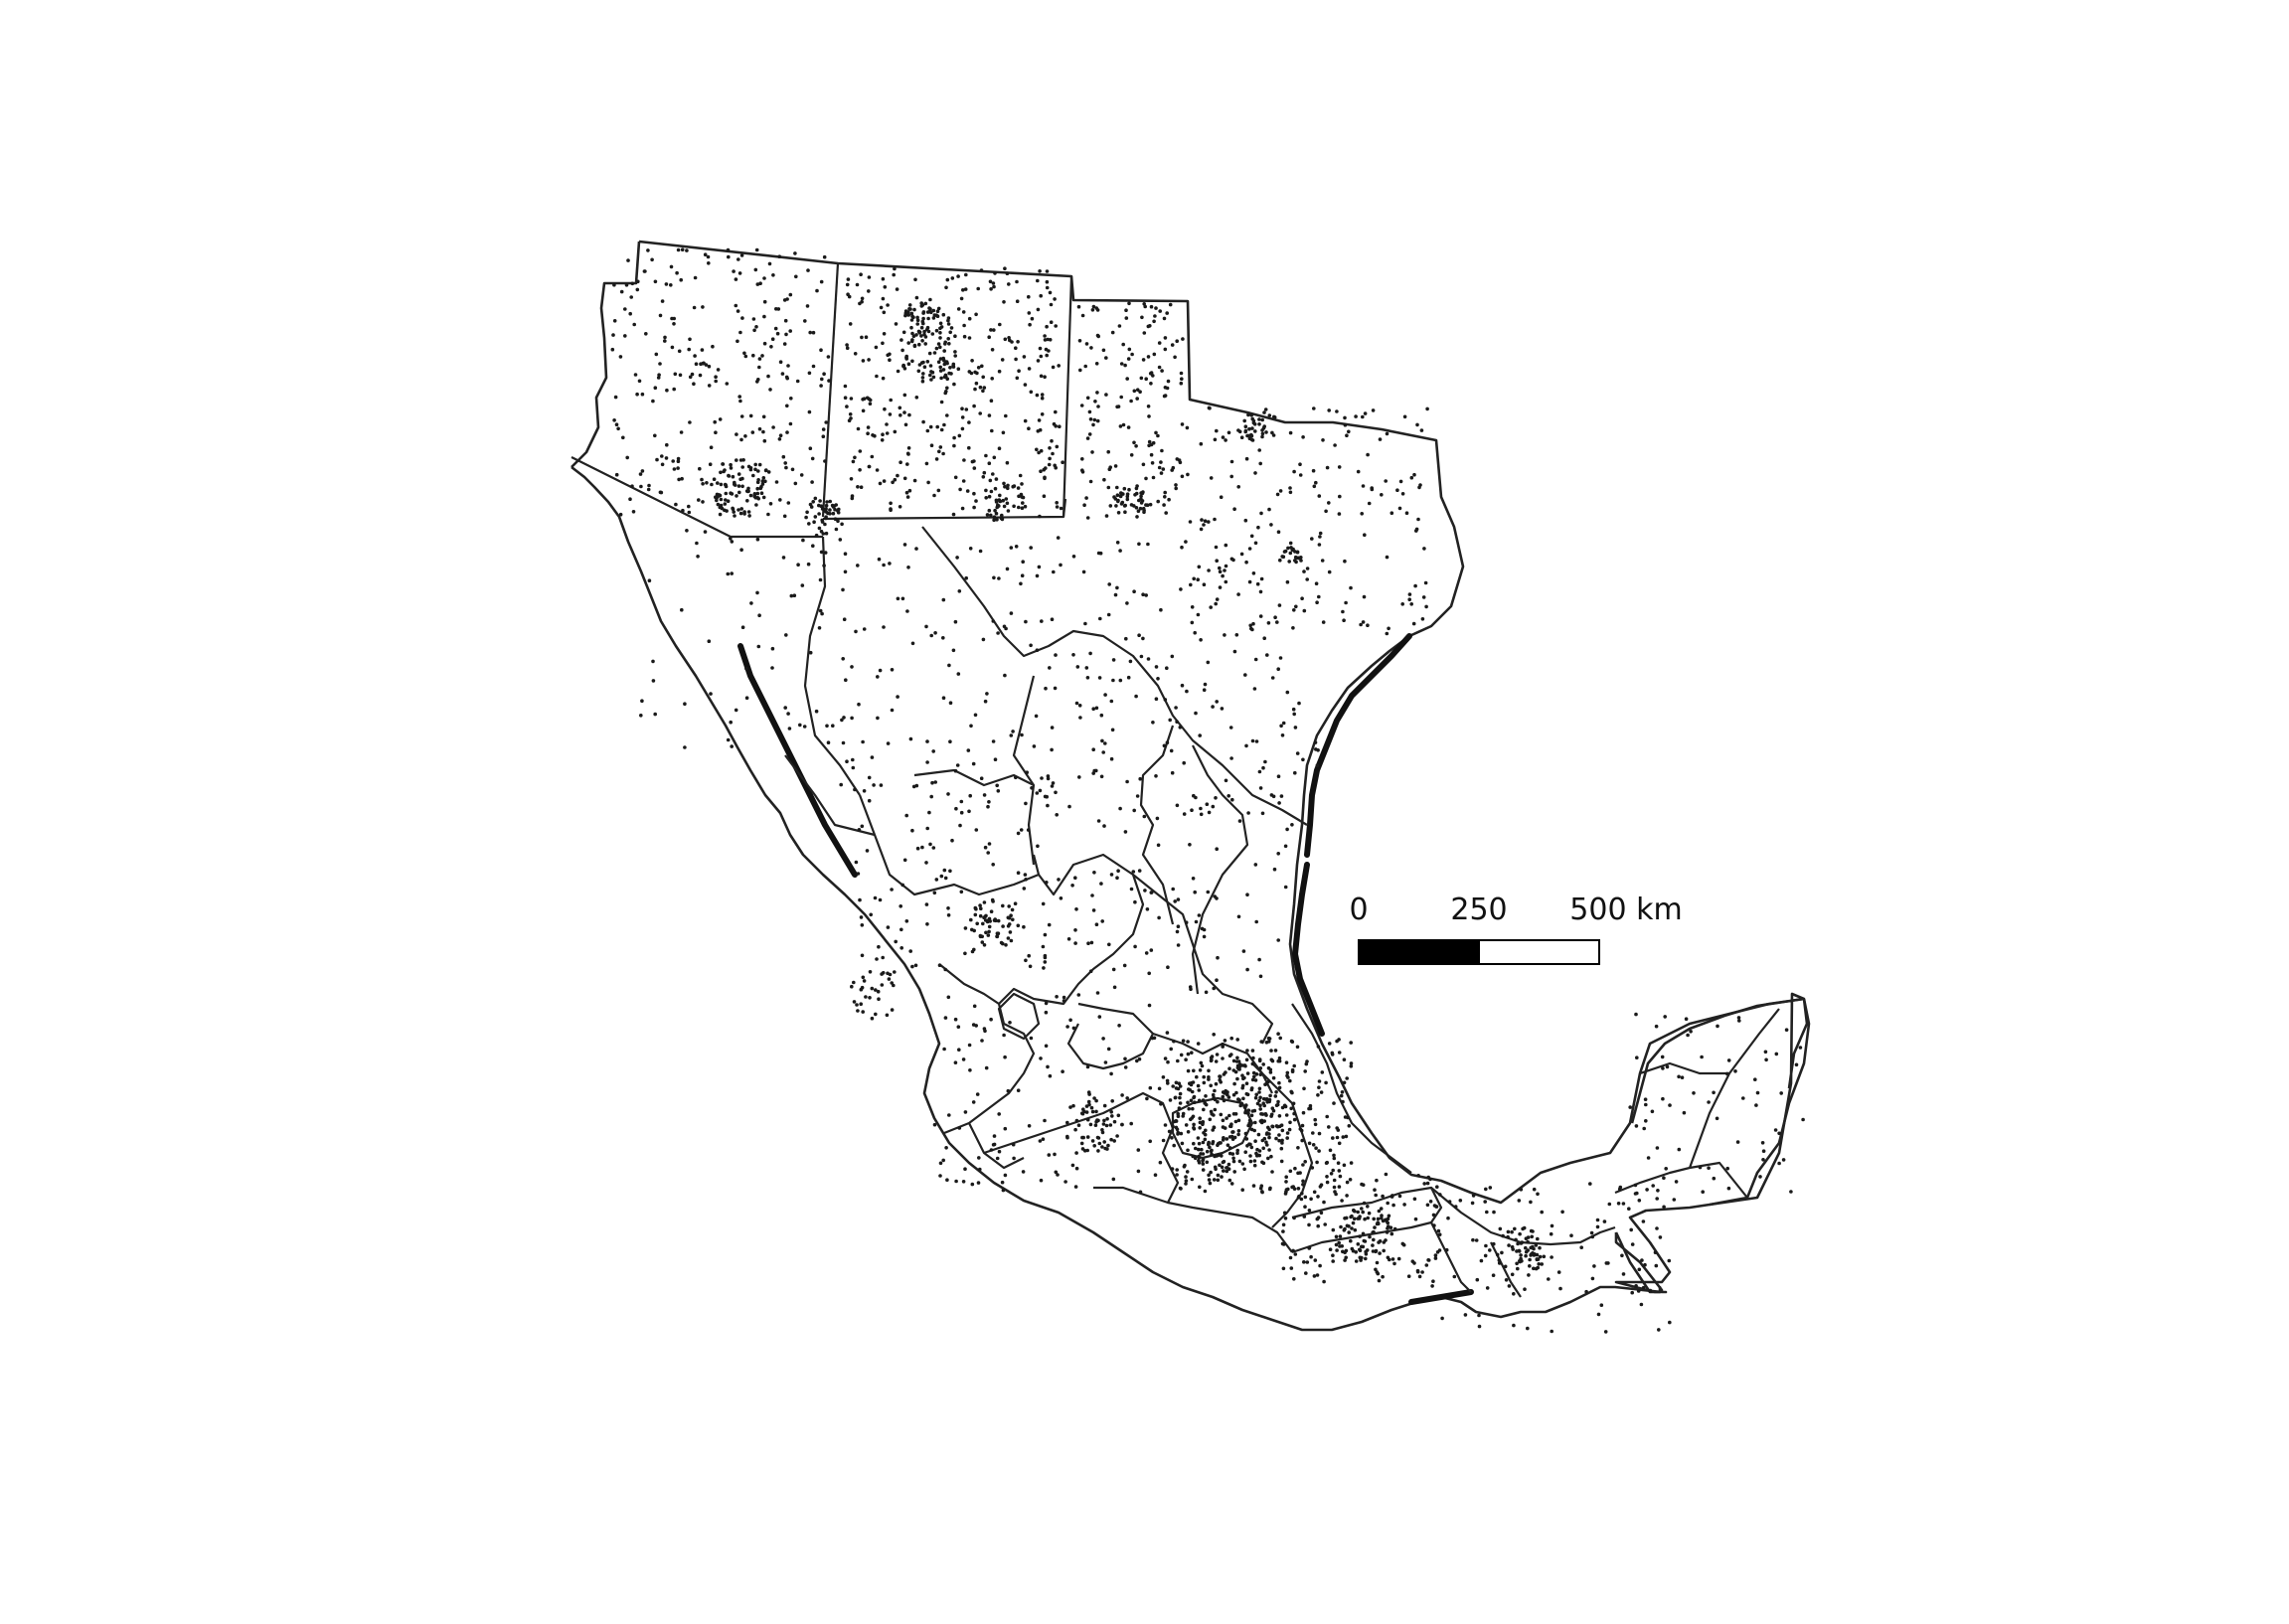 The width and height of the screenshot is (2289, 1624). What do you see at coordinates (1157, 825) in the screenshot?
I see `coahuila-nuevoleon-border` at bounding box center [1157, 825].